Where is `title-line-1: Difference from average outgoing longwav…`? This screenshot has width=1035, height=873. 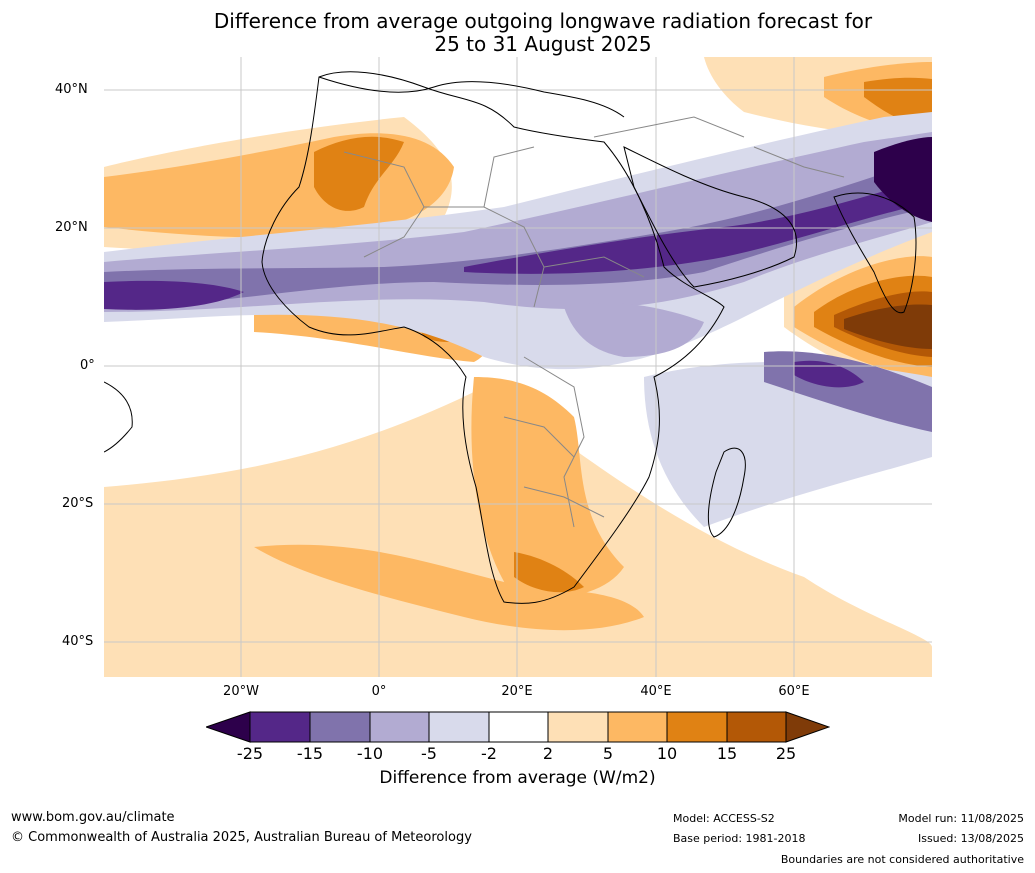
title-line-1: Difference from average outgoing longwav… is located at coordinates (543, 21).